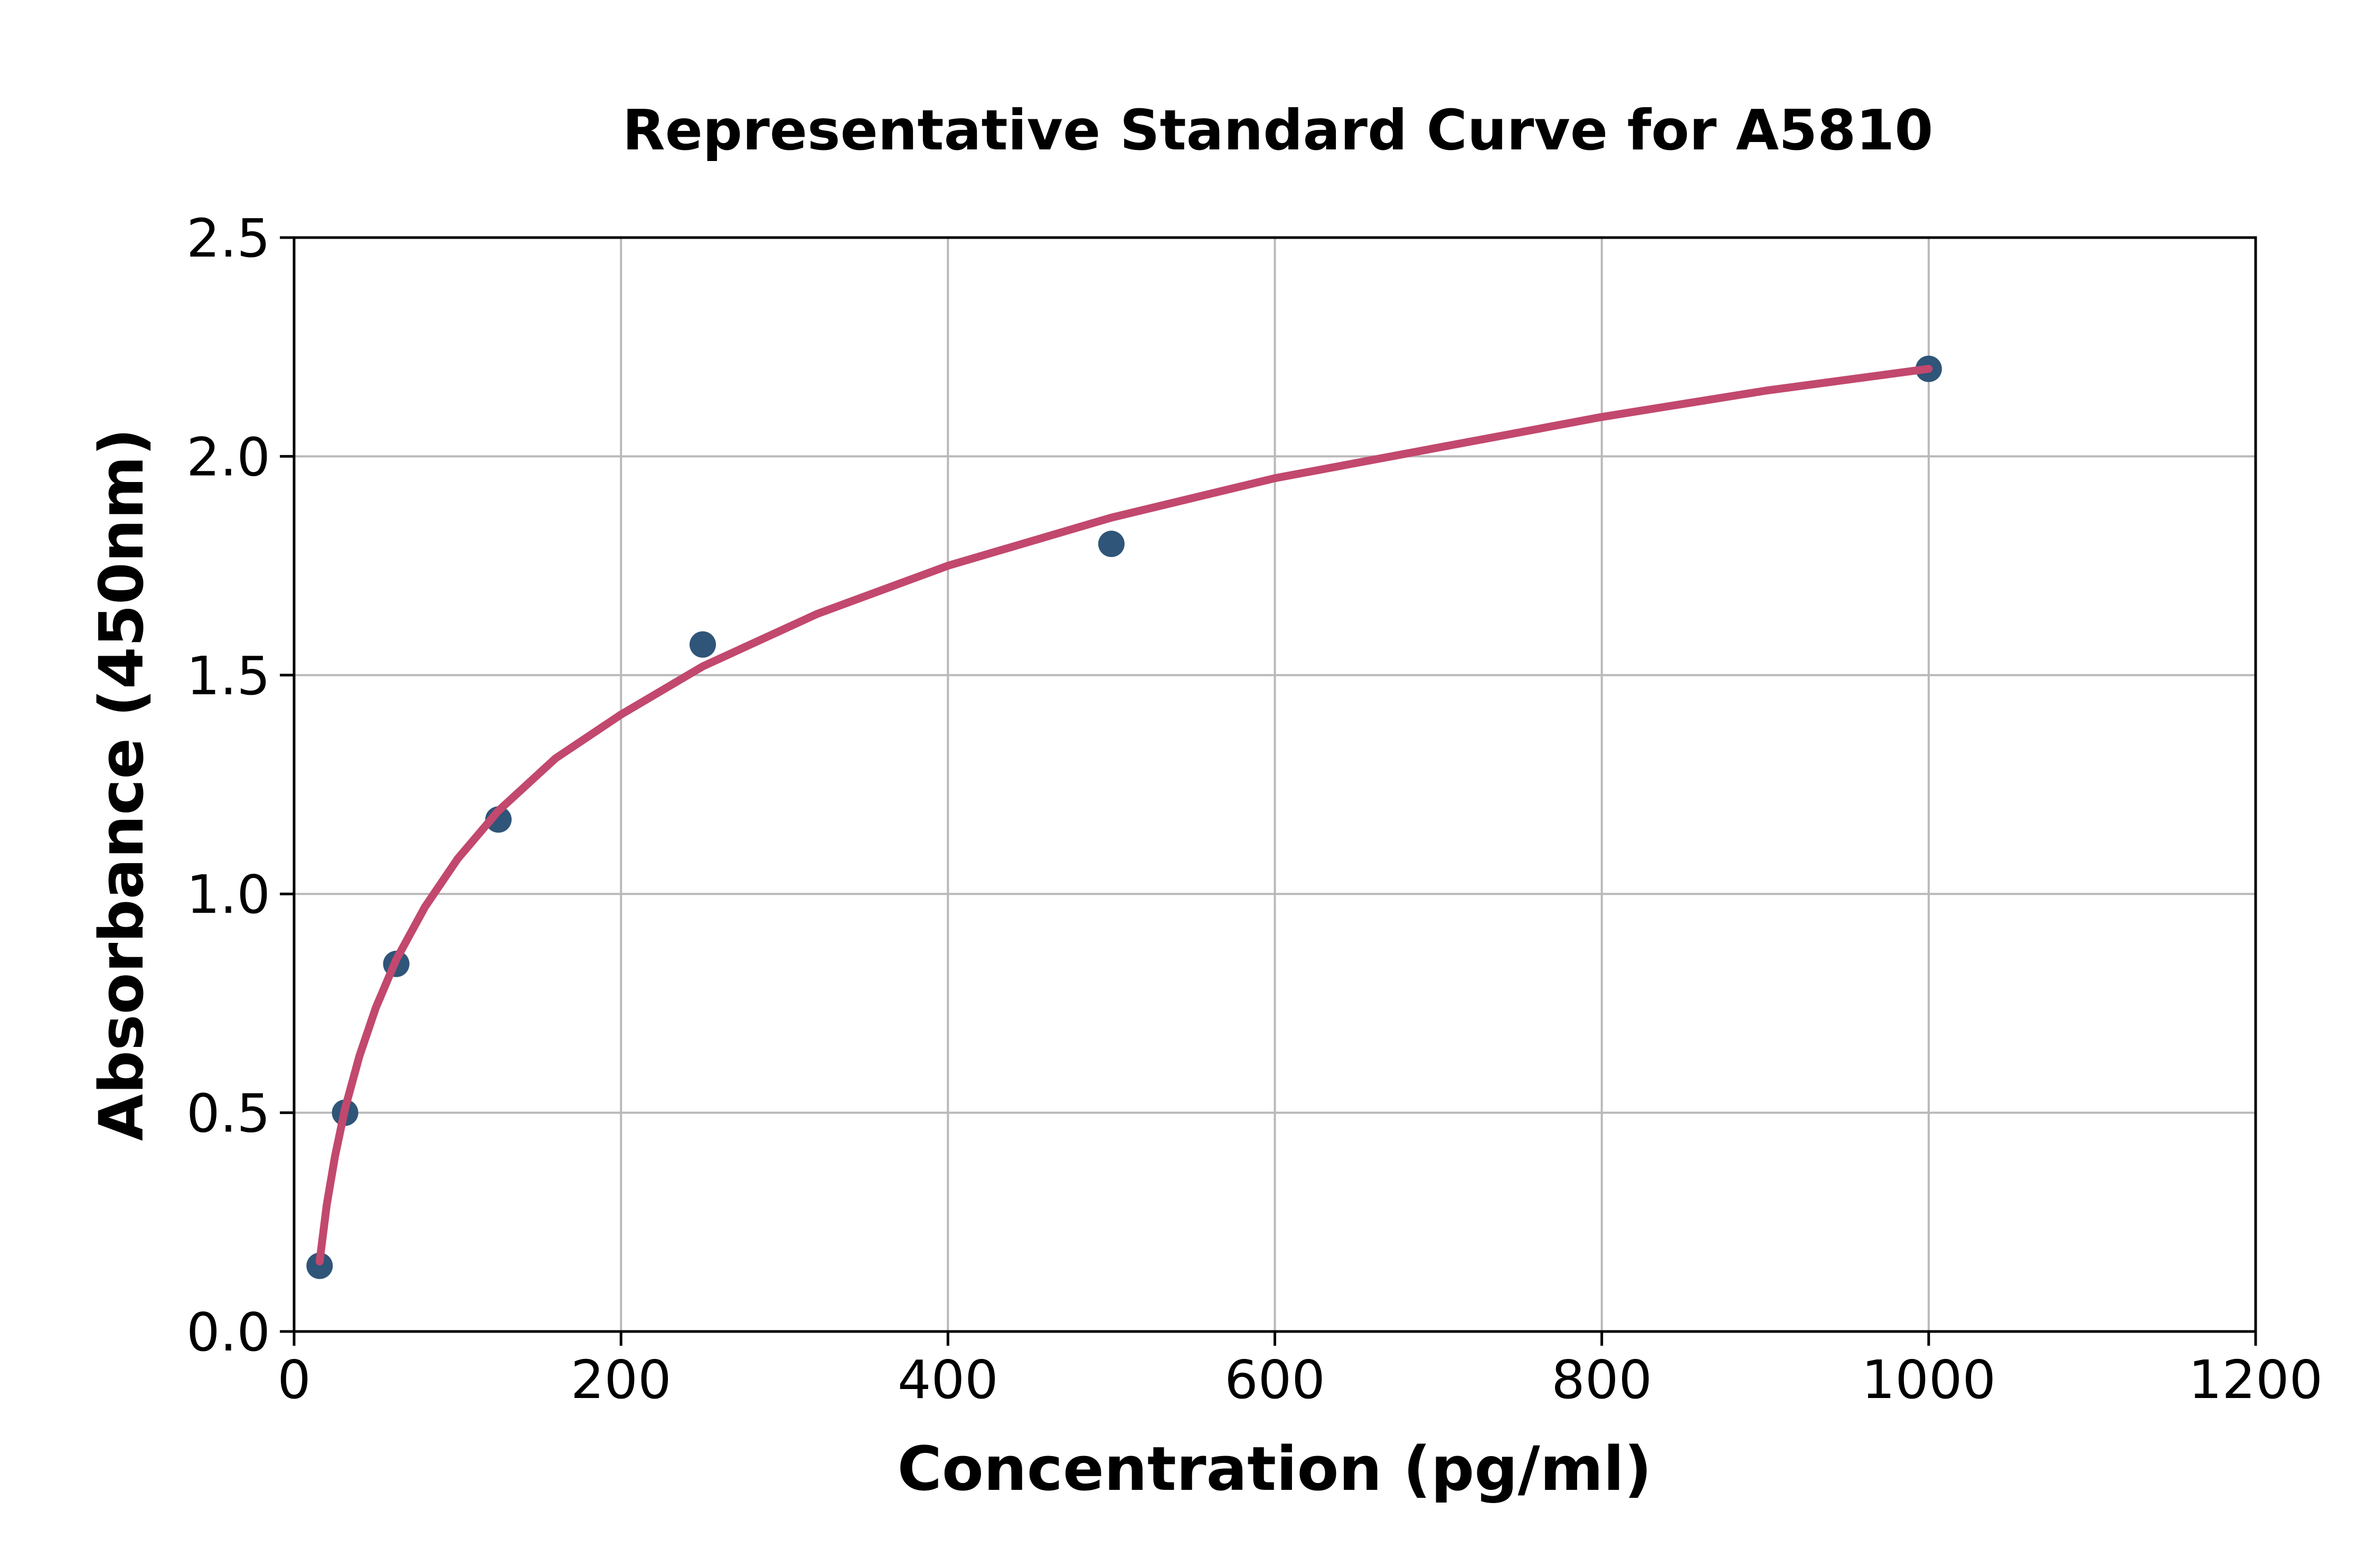  Describe the element at coordinates (228, 457) in the screenshot. I see `y-tick-label: 2.0` at that location.